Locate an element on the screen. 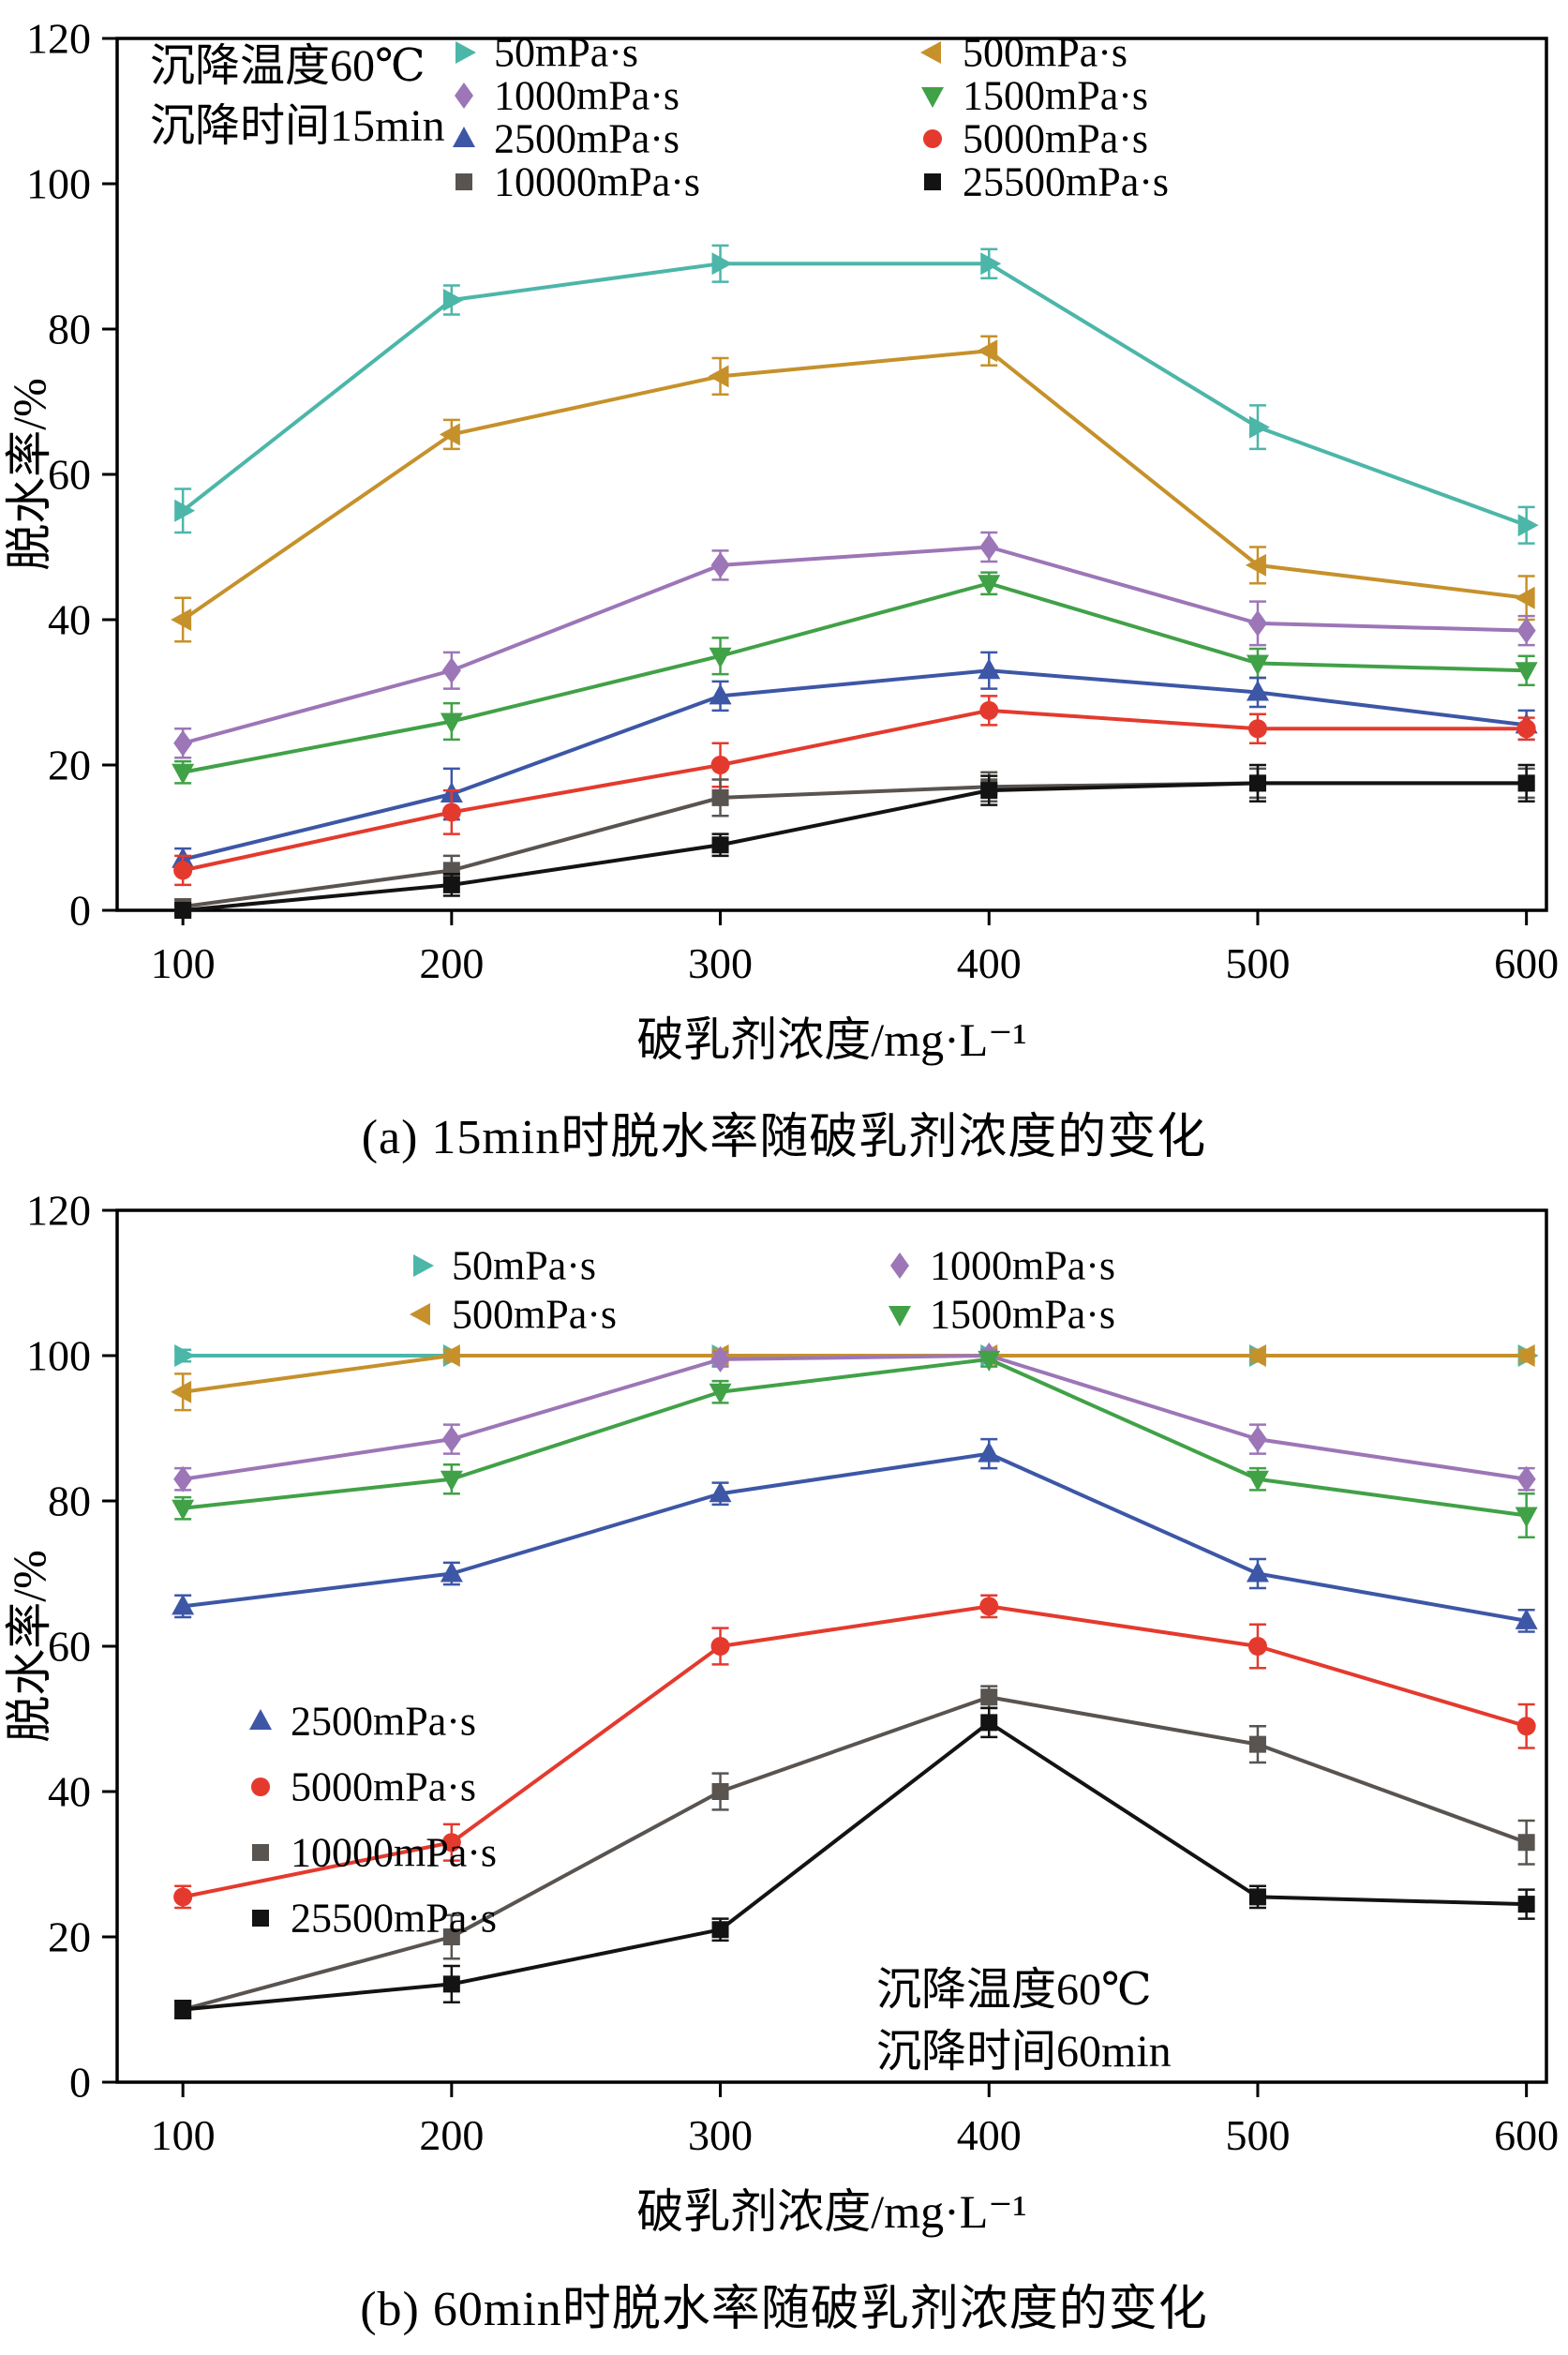 Image resolution: width=1568 pixels, height=2355 pixels. legend: 2500mPa·s 5000mPa·s 10000mPa·s 25500mPa·s is located at coordinates (373, 1820).